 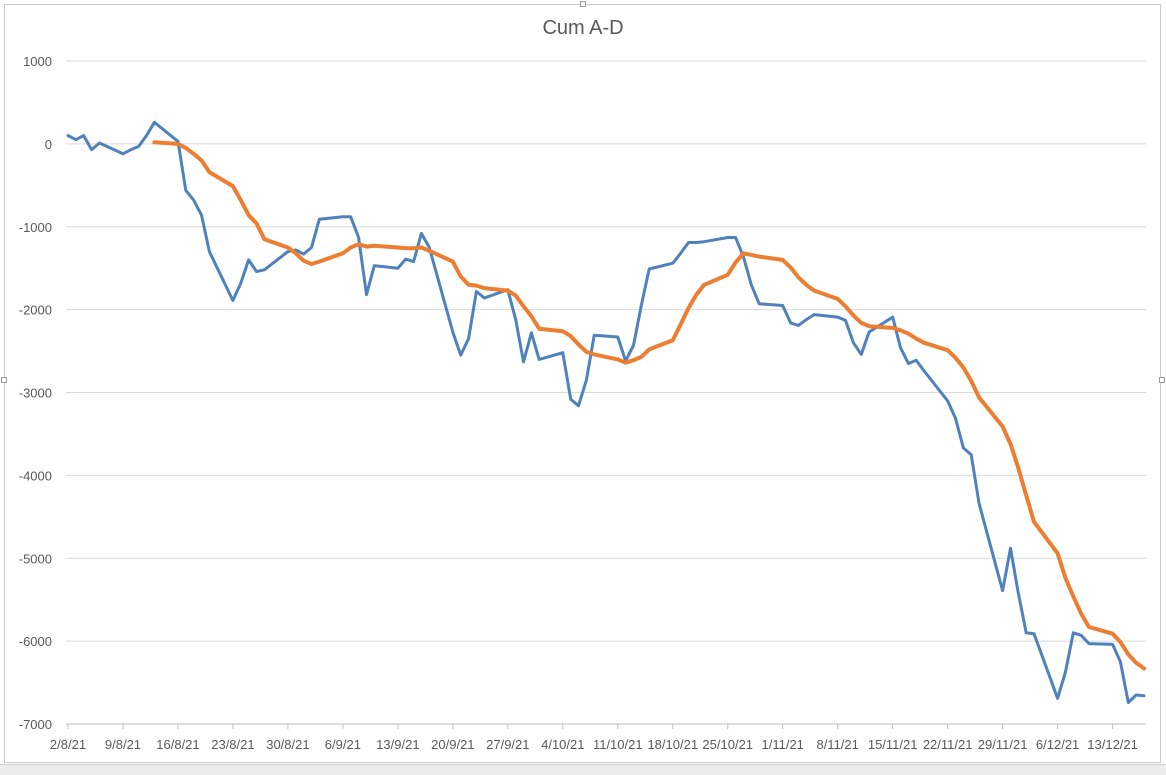 I want to click on resize-handle-right, so click(x=1162, y=380).